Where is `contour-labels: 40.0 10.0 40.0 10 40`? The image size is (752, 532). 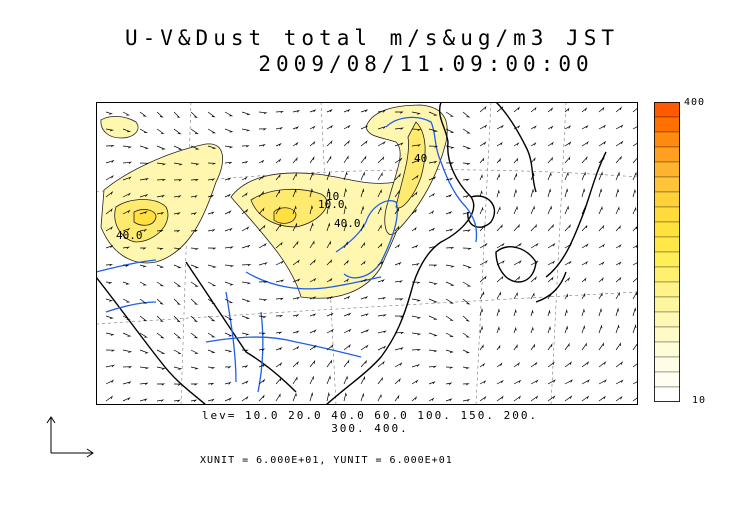 contour-labels: 40.0 10.0 40.0 10 40 is located at coordinates (271, 197).